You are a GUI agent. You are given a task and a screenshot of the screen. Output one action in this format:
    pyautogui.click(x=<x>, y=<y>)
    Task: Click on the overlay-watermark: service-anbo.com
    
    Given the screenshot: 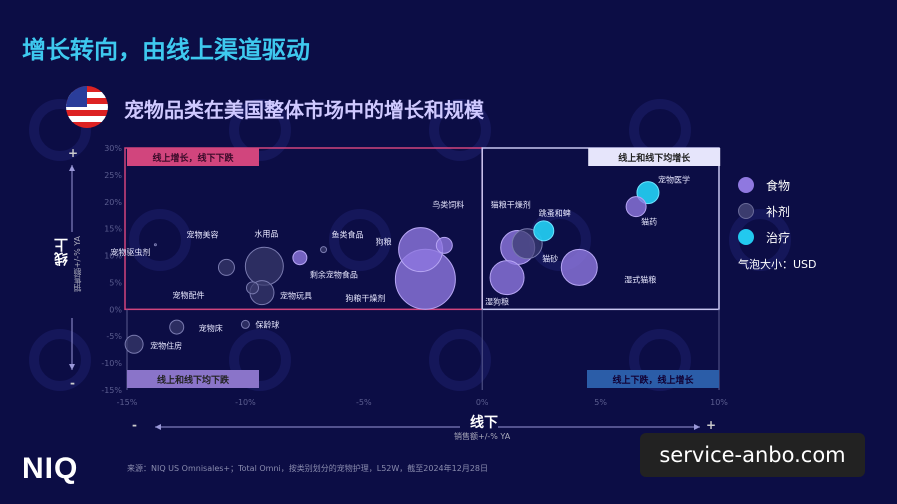 What is the action you would take?
    pyautogui.click(x=752, y=455)
    